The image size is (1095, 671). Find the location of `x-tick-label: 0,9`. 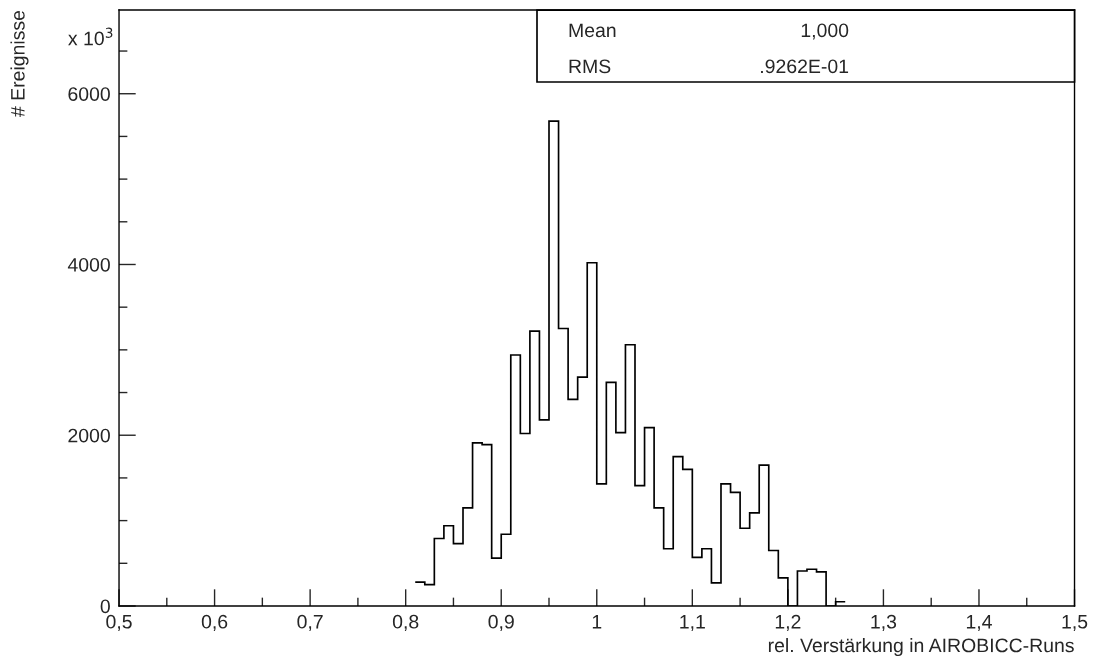

x-tick-label: 0,9 is located at coordinates (501, 622).